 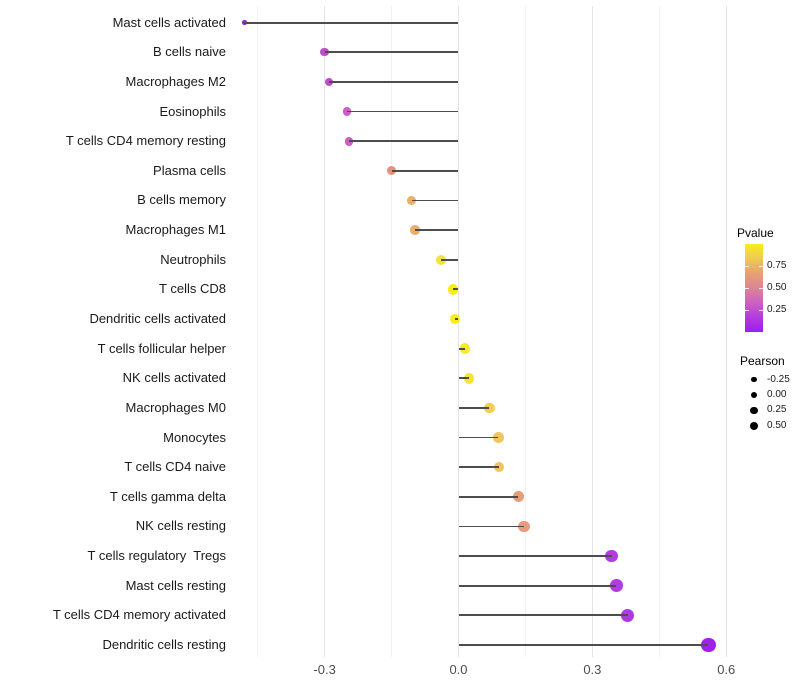 I want to click on y-axis-label: Macrophages M1, so click(x=175, y=230).